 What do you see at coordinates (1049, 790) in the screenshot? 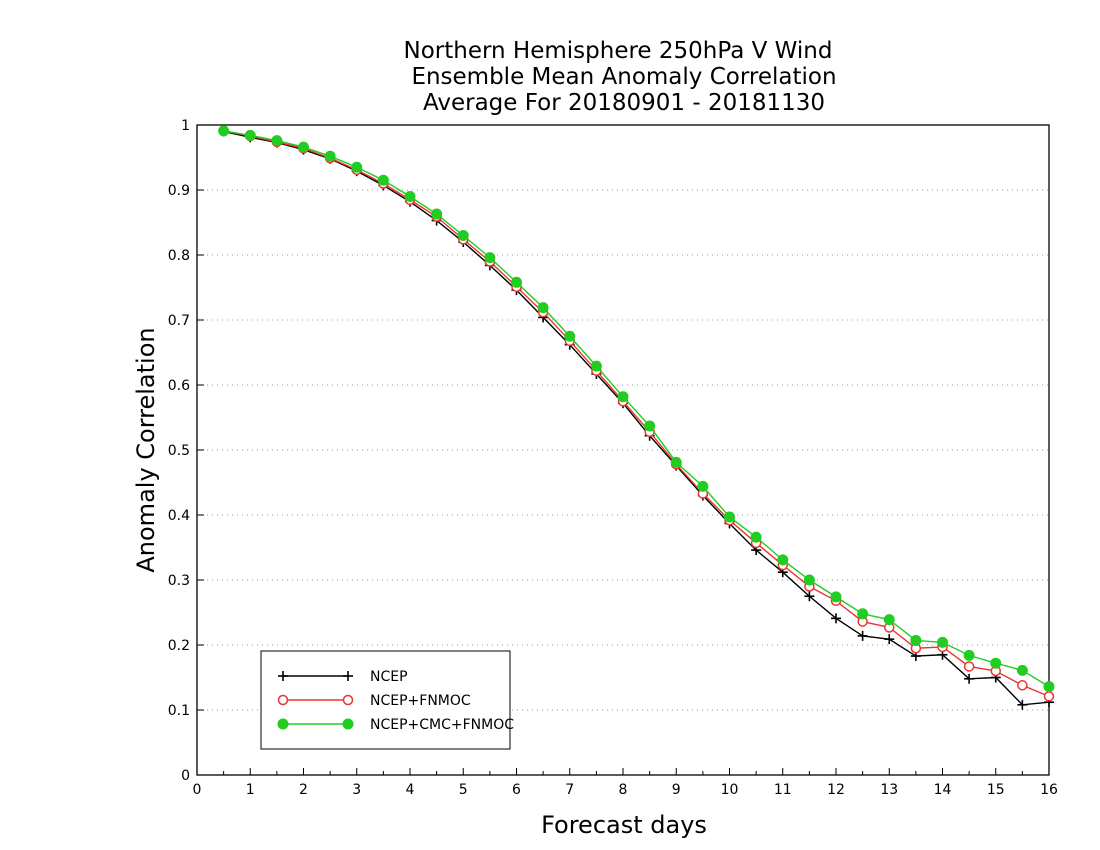
I see `x-tick-label-16: 16` at bounding box center [1049, 790].